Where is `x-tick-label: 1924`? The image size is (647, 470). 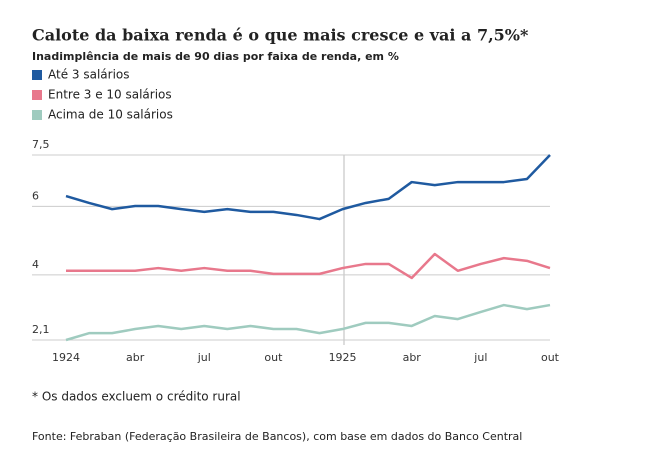 x-tick-label: 1924 is located at coordinates (66, 357).